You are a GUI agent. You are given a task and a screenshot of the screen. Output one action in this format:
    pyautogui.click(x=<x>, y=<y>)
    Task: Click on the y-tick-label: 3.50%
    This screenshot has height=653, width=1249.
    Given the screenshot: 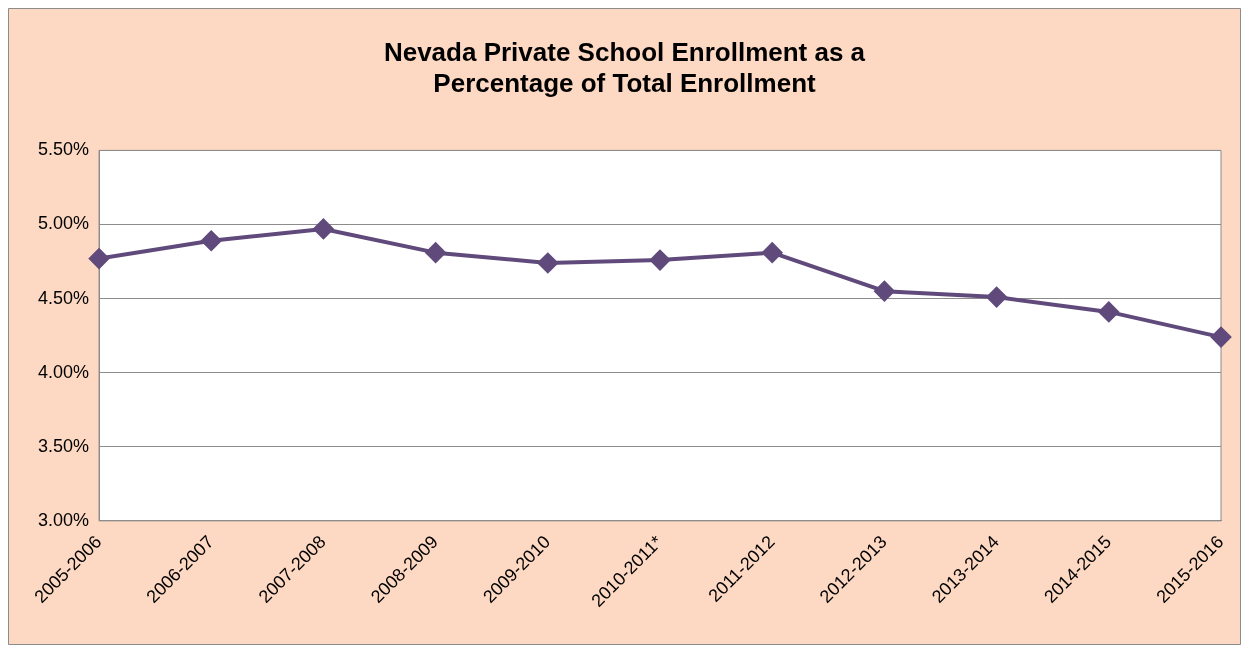 What is the action you would take?
    pyautogui.click(x=63, y=445)
    